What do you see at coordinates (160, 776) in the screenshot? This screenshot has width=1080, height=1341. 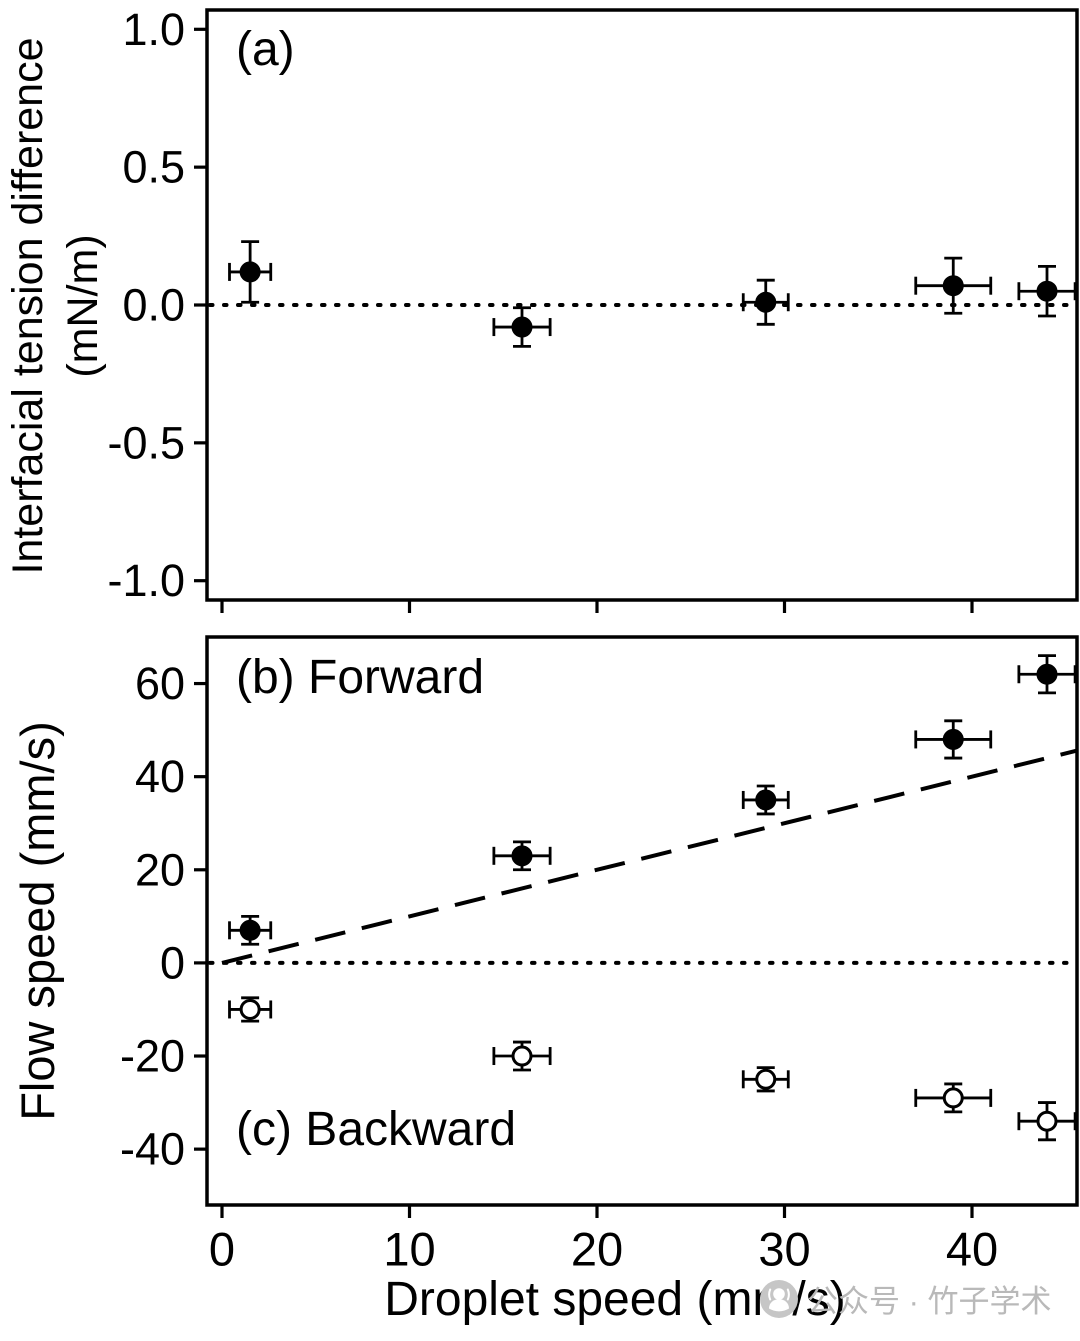 I see `y-tick-label: 40` at bounding box center [160, 776].